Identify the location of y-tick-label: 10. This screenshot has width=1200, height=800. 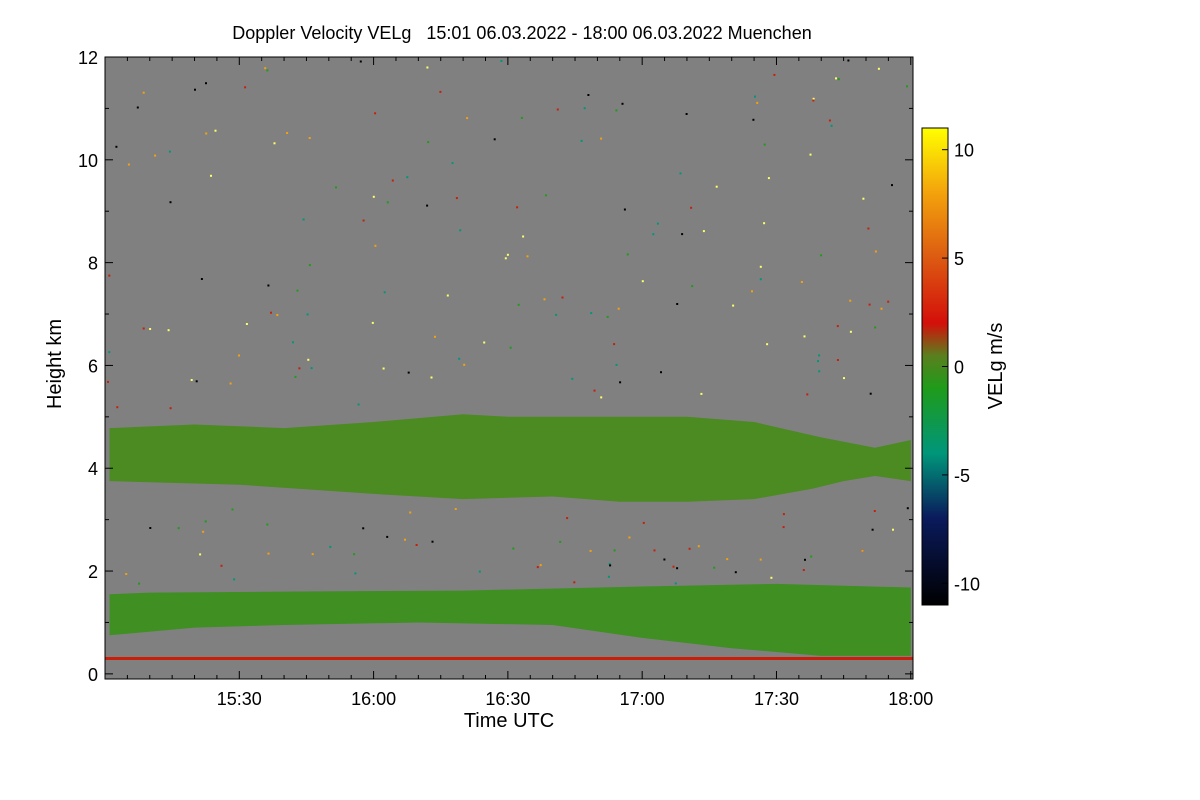
(88, 161).